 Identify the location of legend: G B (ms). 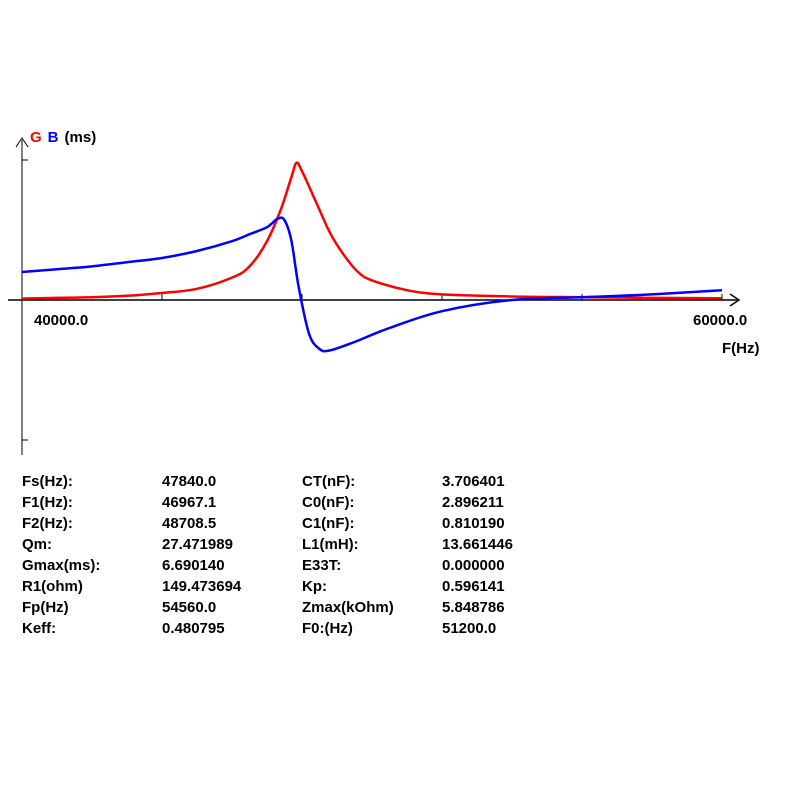
(63, 137).